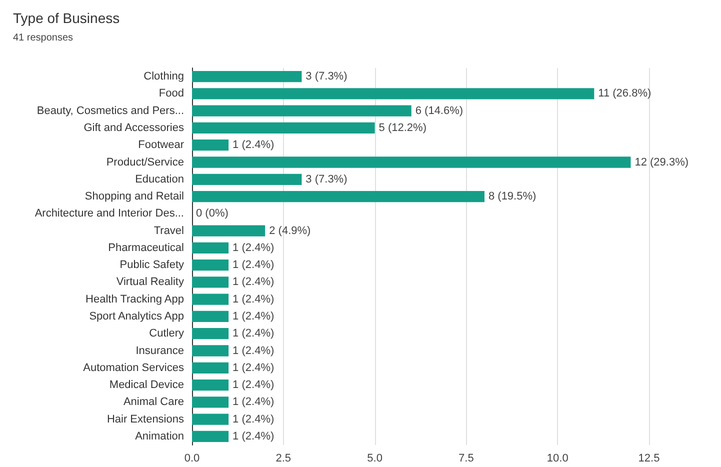  I want to click on y-tick-label: Cutlery, so click(166, 334).